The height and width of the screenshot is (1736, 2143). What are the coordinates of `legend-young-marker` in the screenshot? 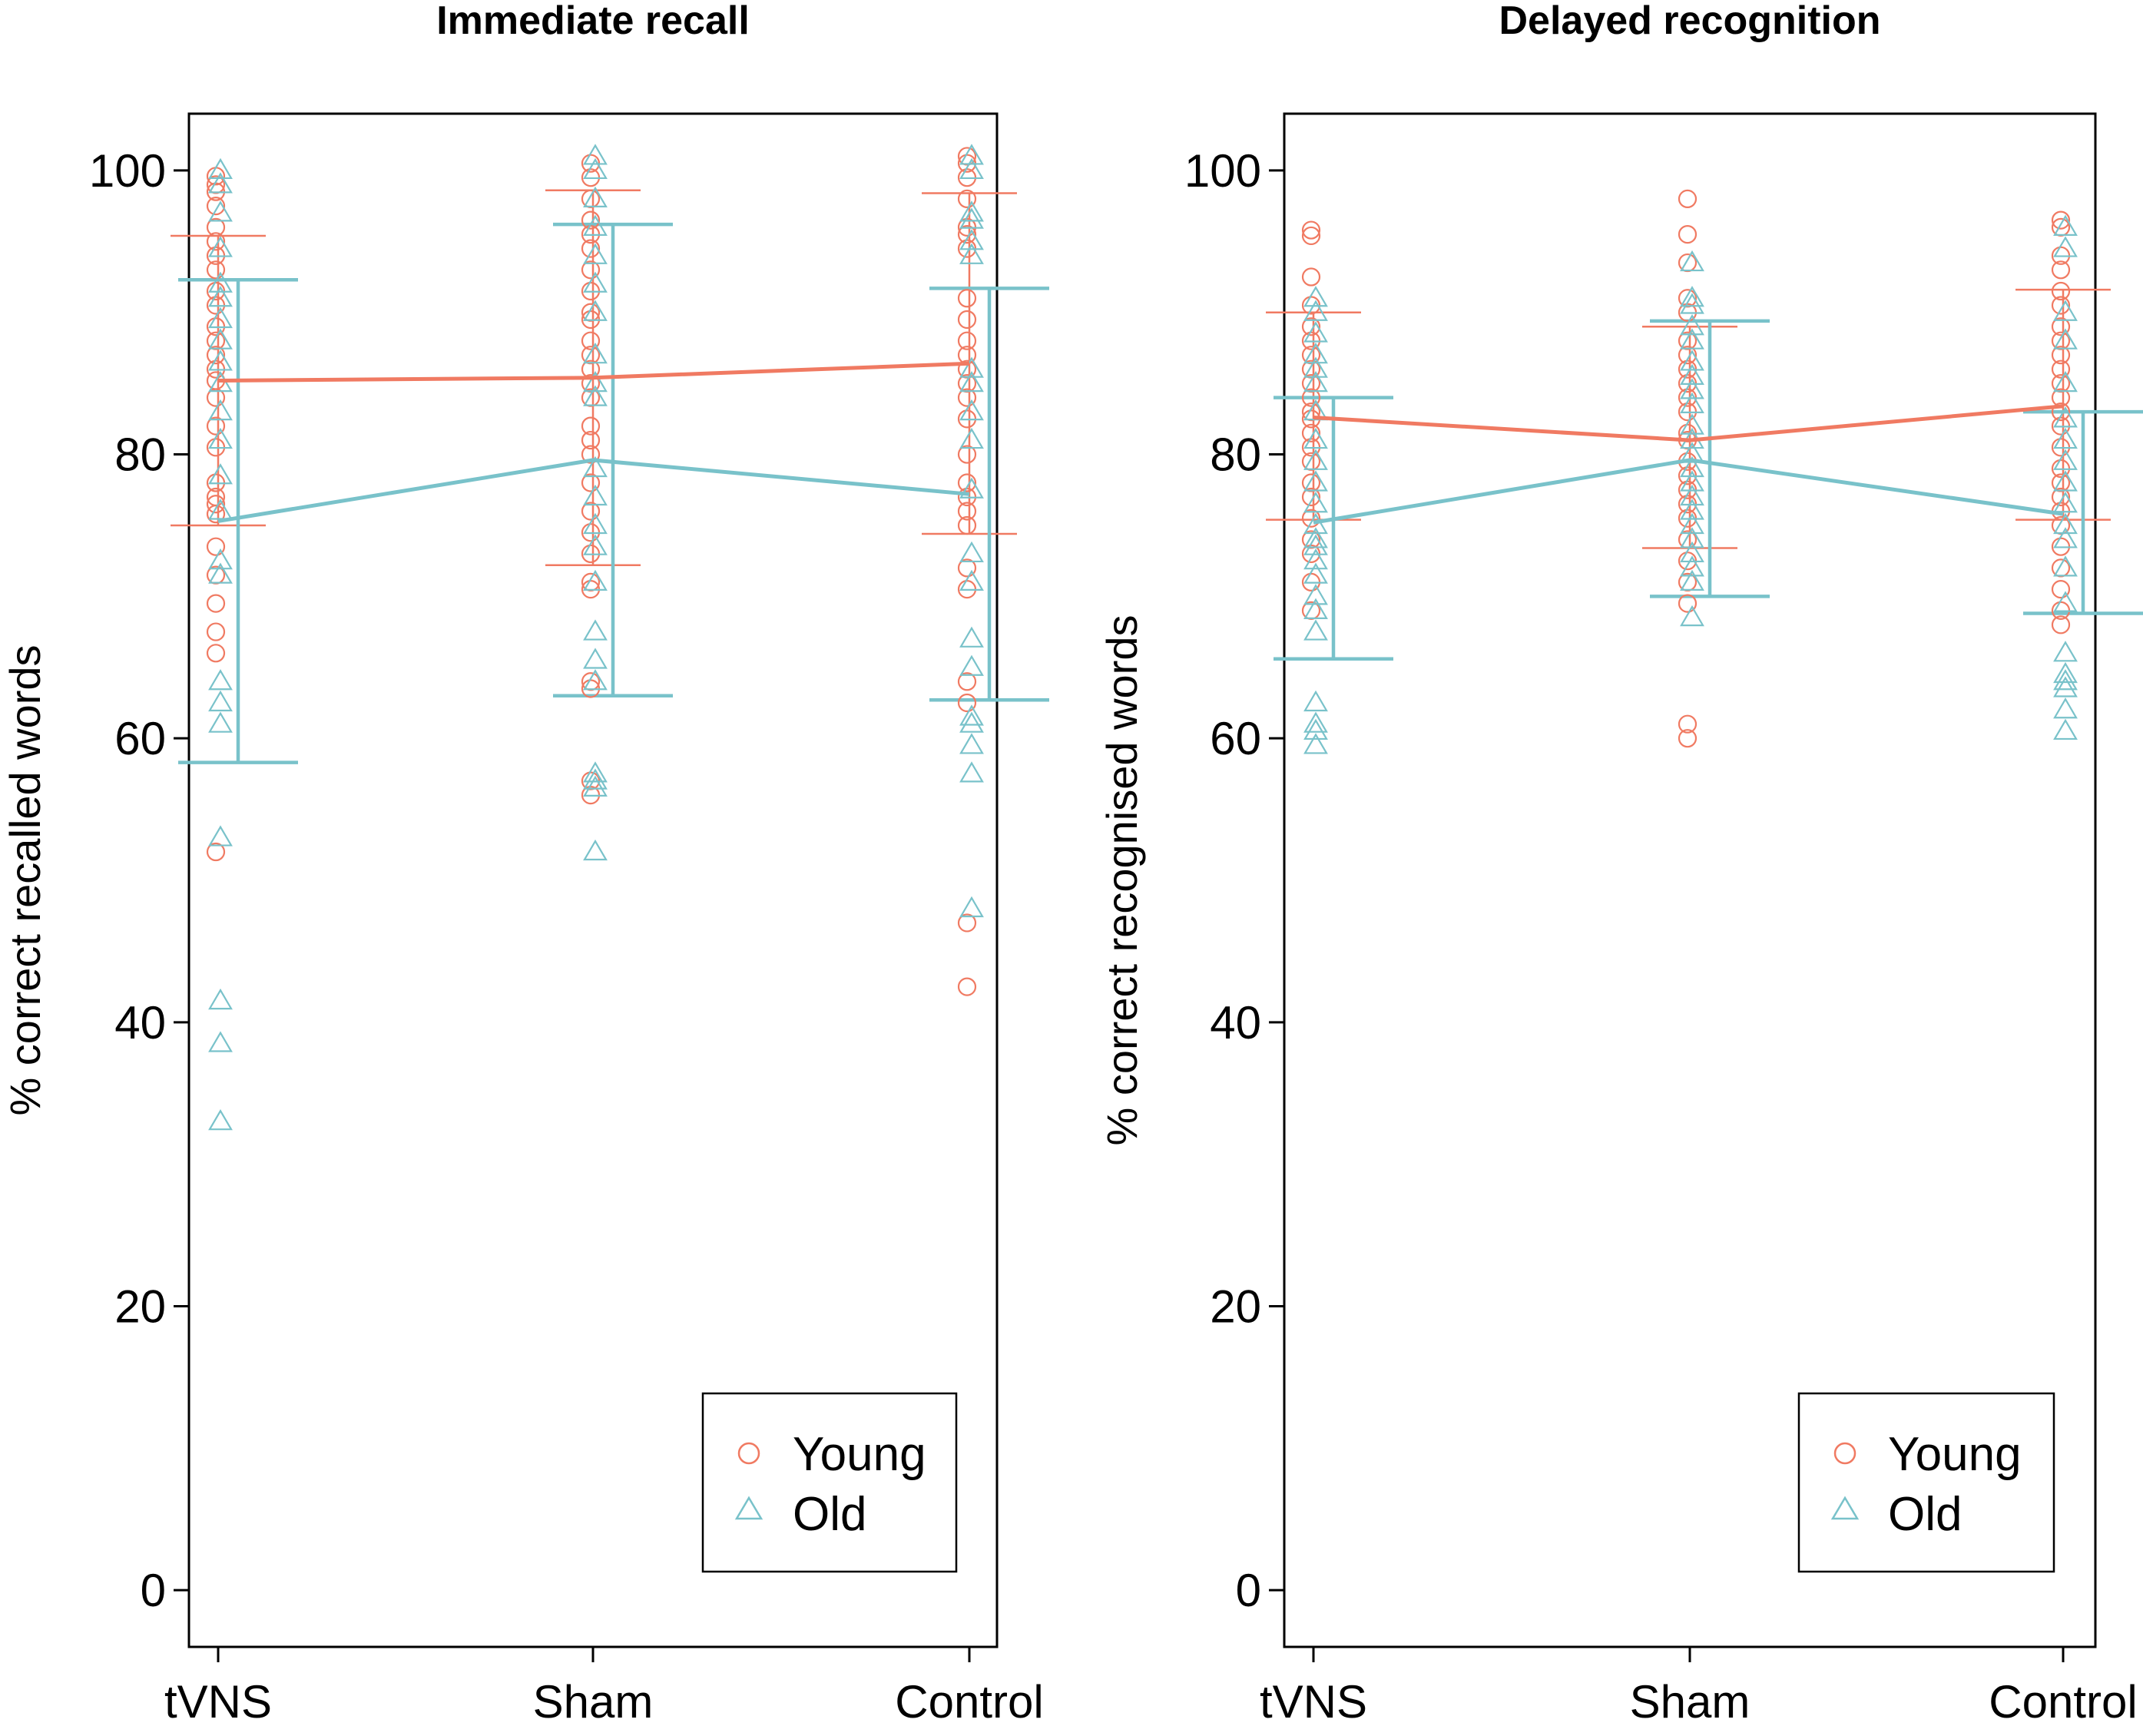 It's located at (749, 1454).